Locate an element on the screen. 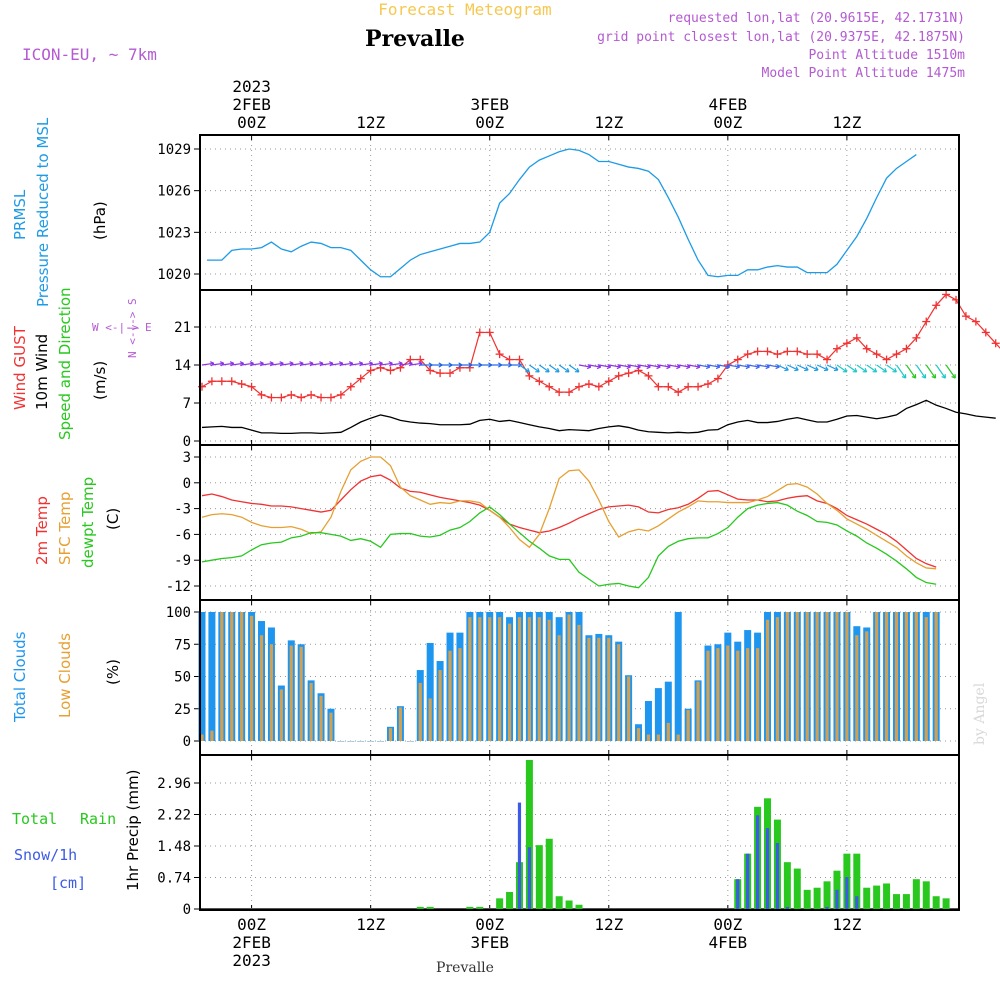  top-axis-hour: 12Z is located at coordinates (608, 122).